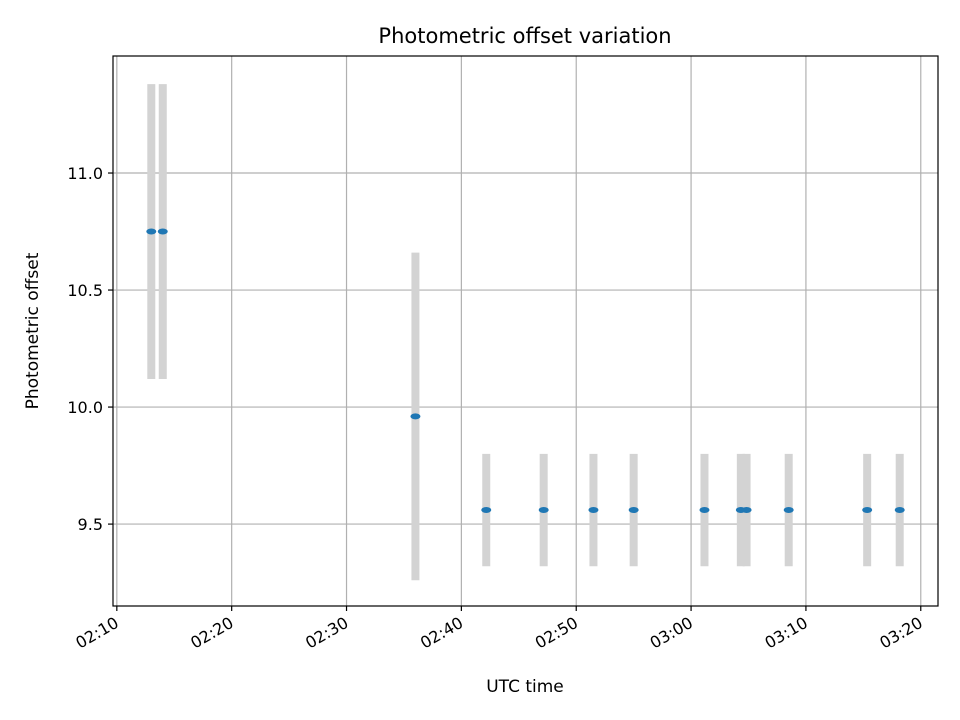 The height and width of the screenshot is (720, 960). I want to click on y-axis-label: Photometric offset, so click(33, 330).